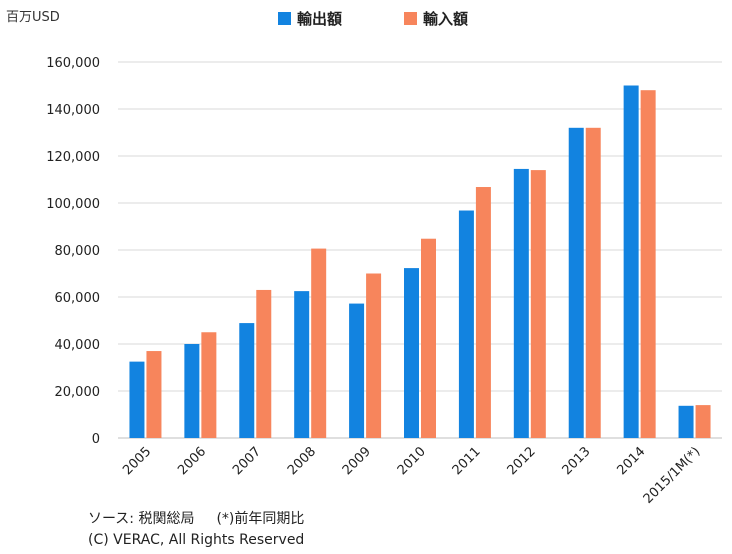 The height and width of the screenshot is (554, 732). I want to click on x-tick-label: 2010, so click(412, 461).